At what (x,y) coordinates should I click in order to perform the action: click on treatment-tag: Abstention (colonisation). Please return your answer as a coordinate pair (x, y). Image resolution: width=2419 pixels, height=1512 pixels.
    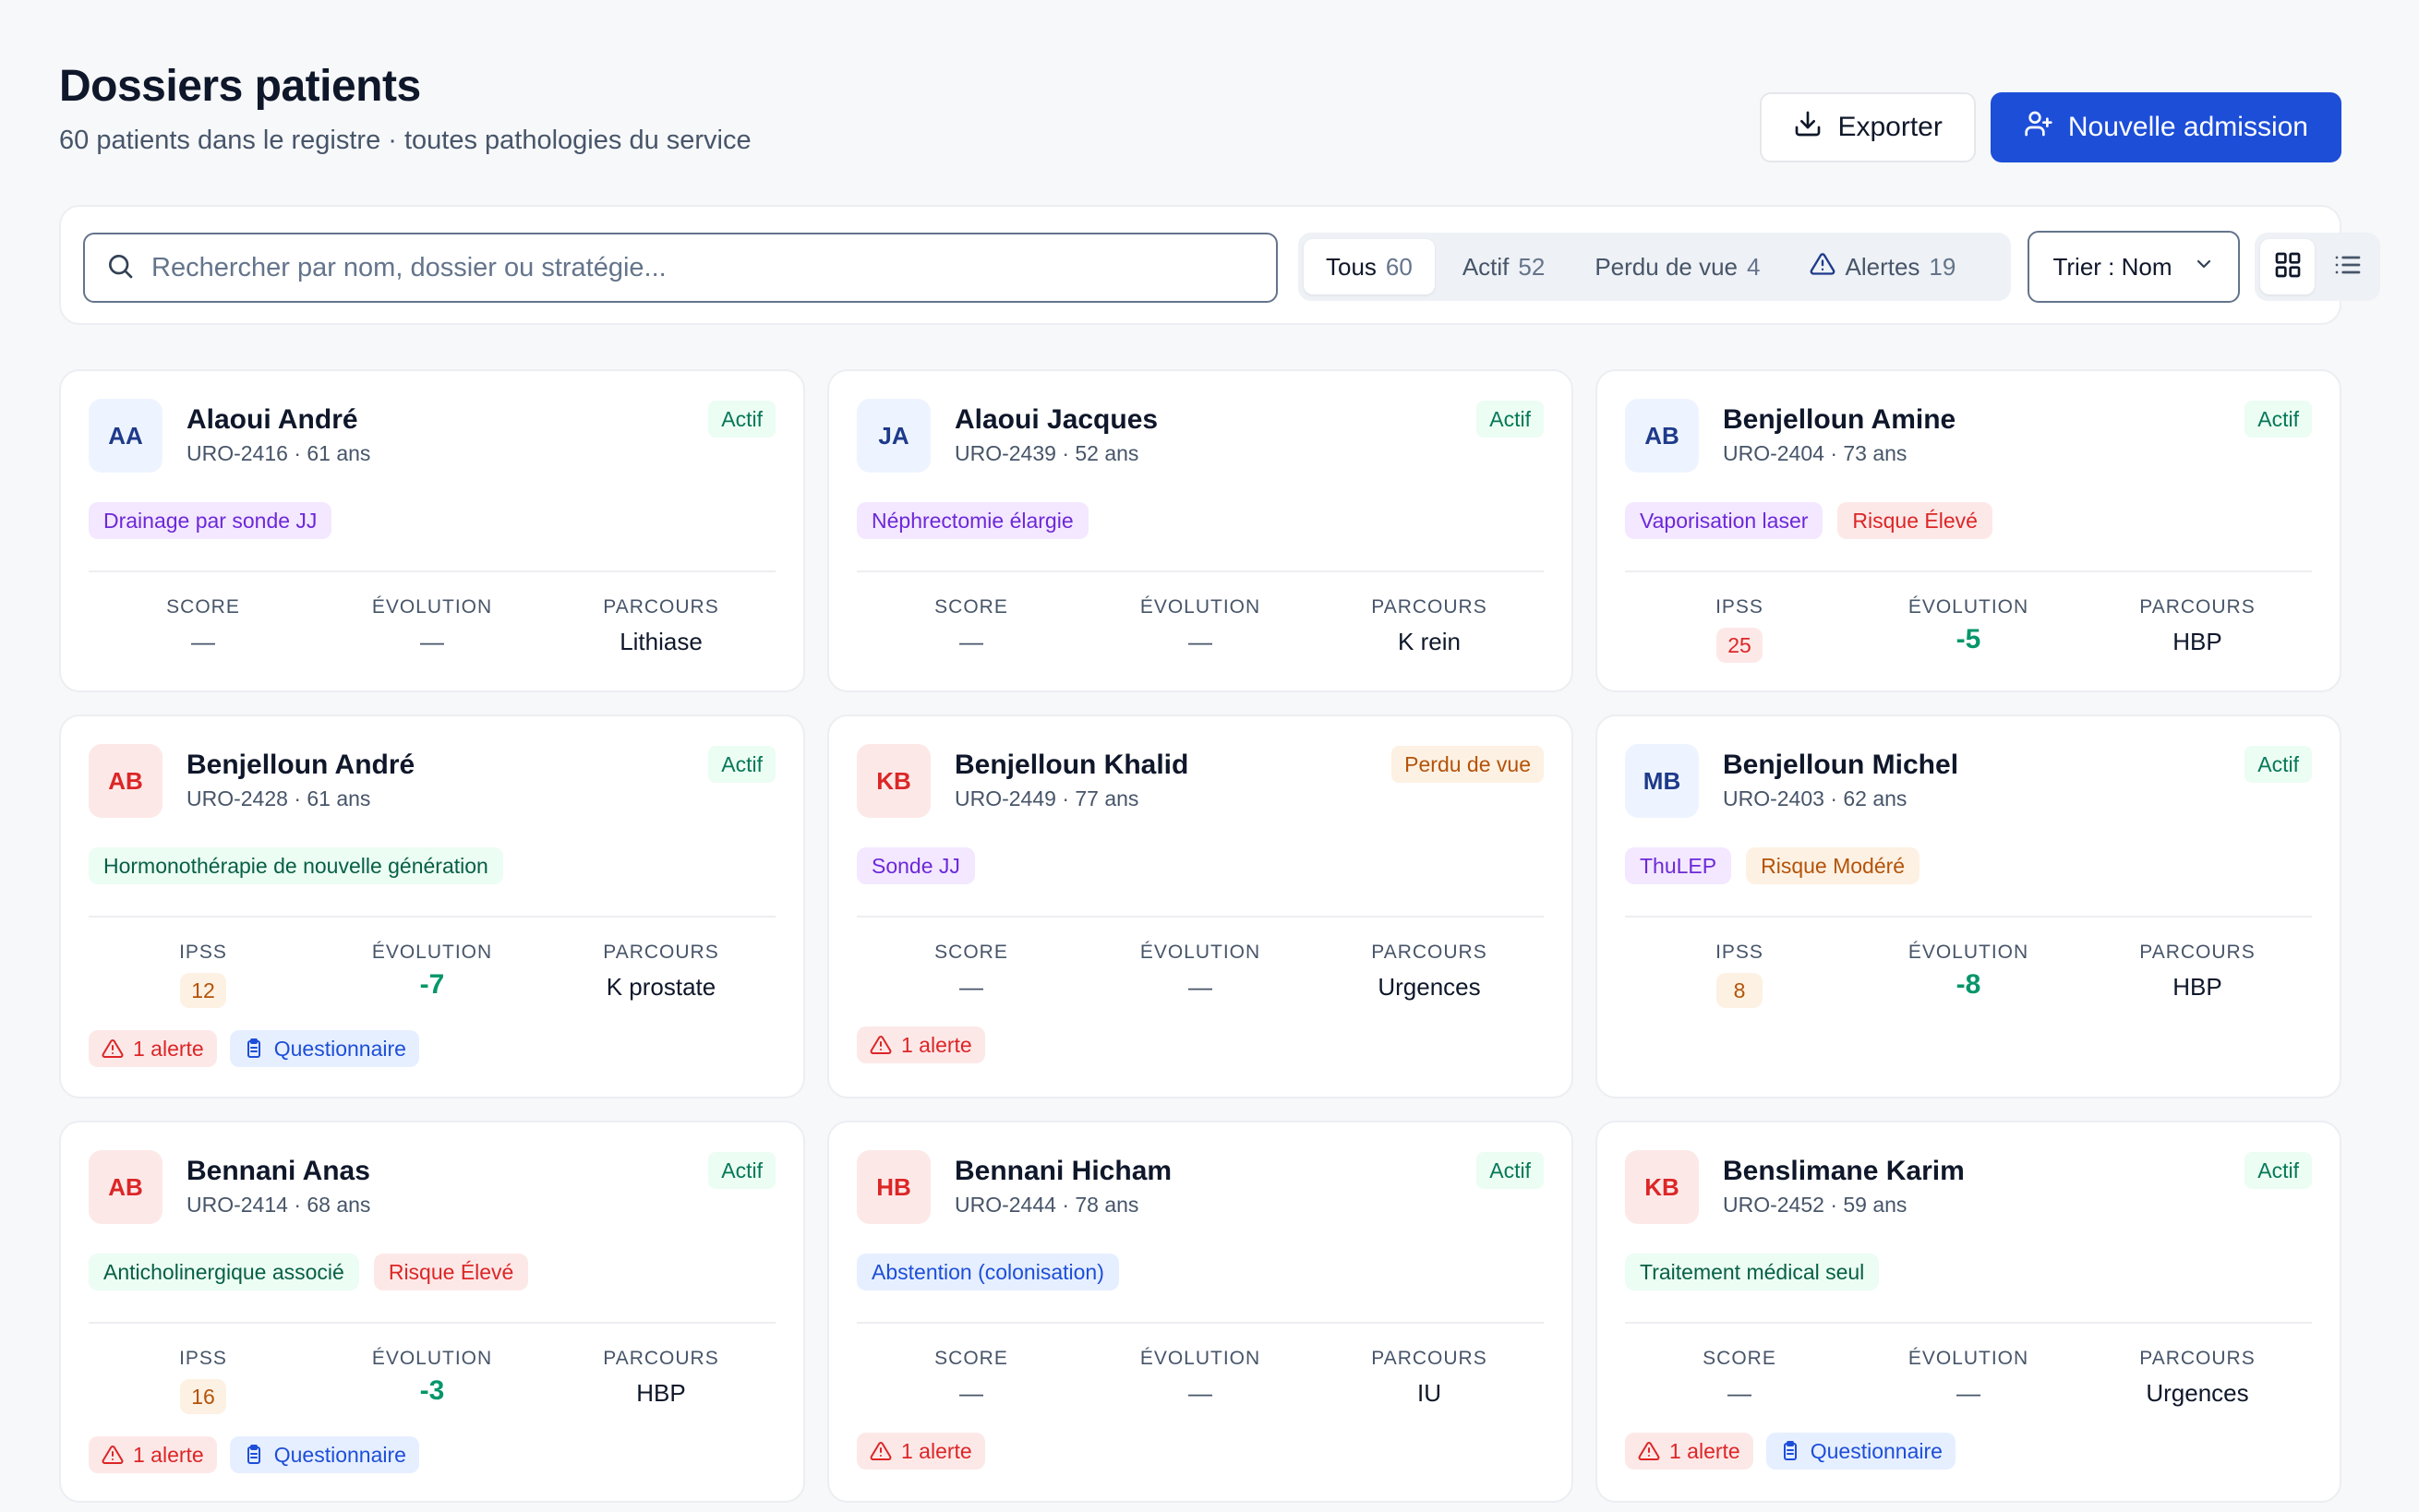
    Looking at the image, I should click on (988, 1272).